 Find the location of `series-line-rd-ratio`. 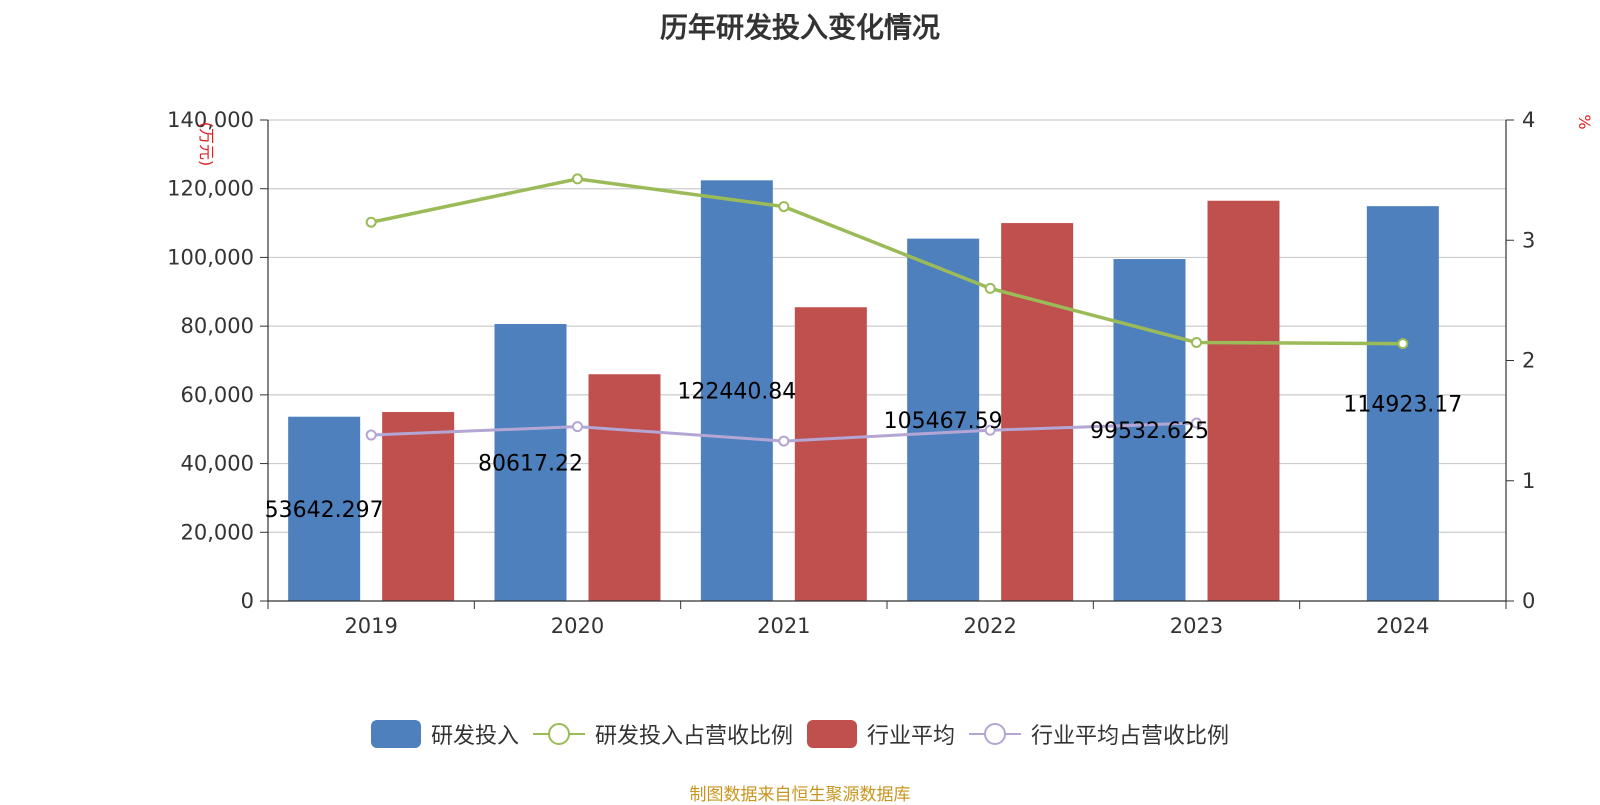

series-line-rd-ratio is located at coordinates (886, 261).